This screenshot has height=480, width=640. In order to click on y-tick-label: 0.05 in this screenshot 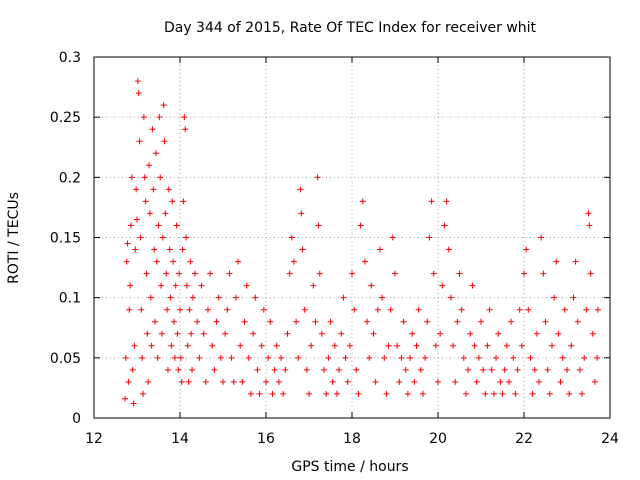, I will do `click(65, 359)`.